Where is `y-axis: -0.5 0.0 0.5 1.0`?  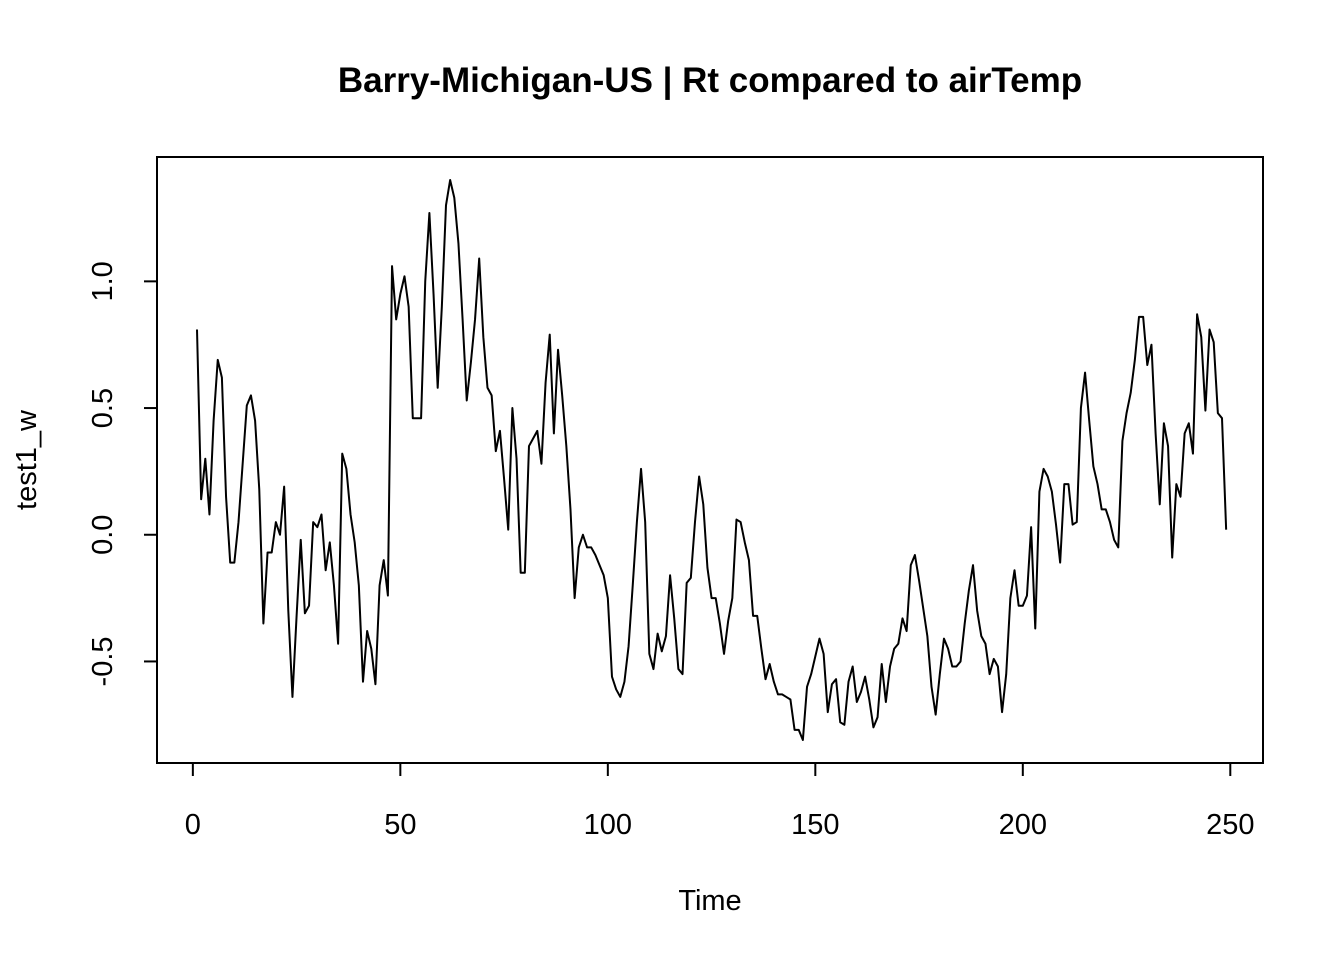 y-axis: -0.5 0.0 0.5 1.0 is located at coordinates (122, 473).